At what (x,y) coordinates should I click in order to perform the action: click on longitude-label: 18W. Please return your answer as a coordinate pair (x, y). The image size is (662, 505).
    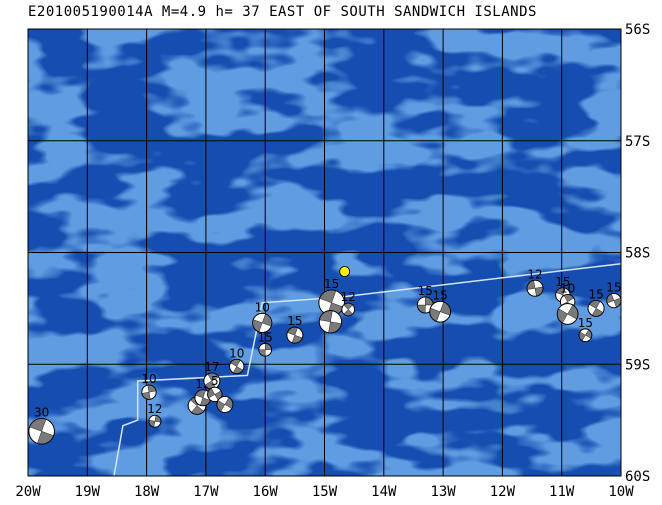
    Looking at the image, I should click on (147, 492).